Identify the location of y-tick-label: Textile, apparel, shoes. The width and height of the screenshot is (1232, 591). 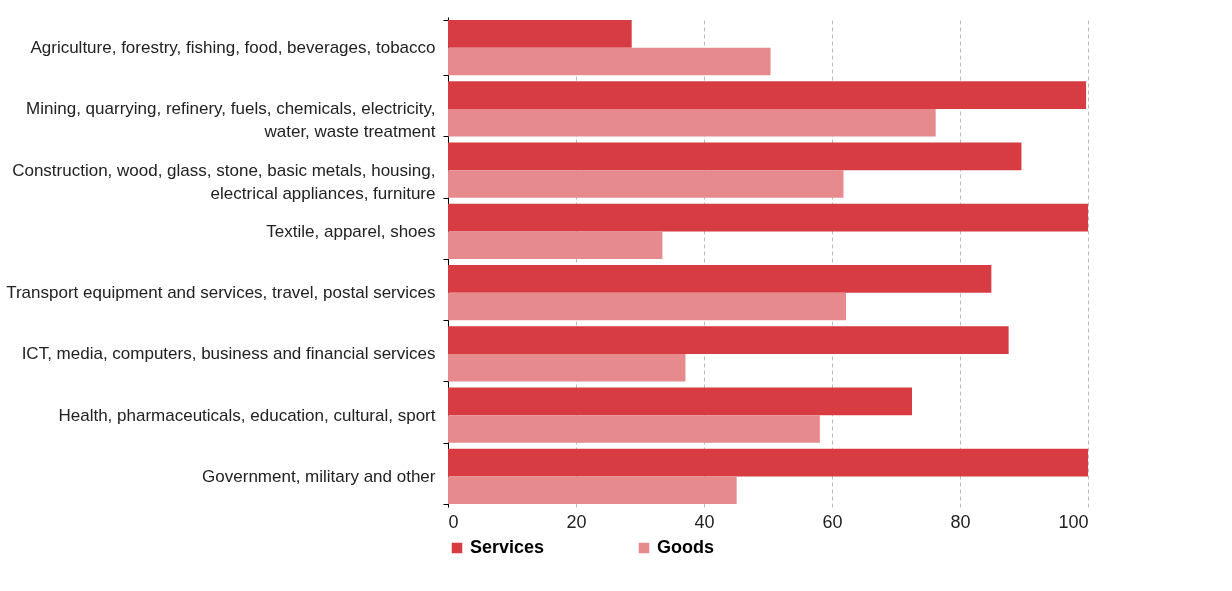
(351, 231).